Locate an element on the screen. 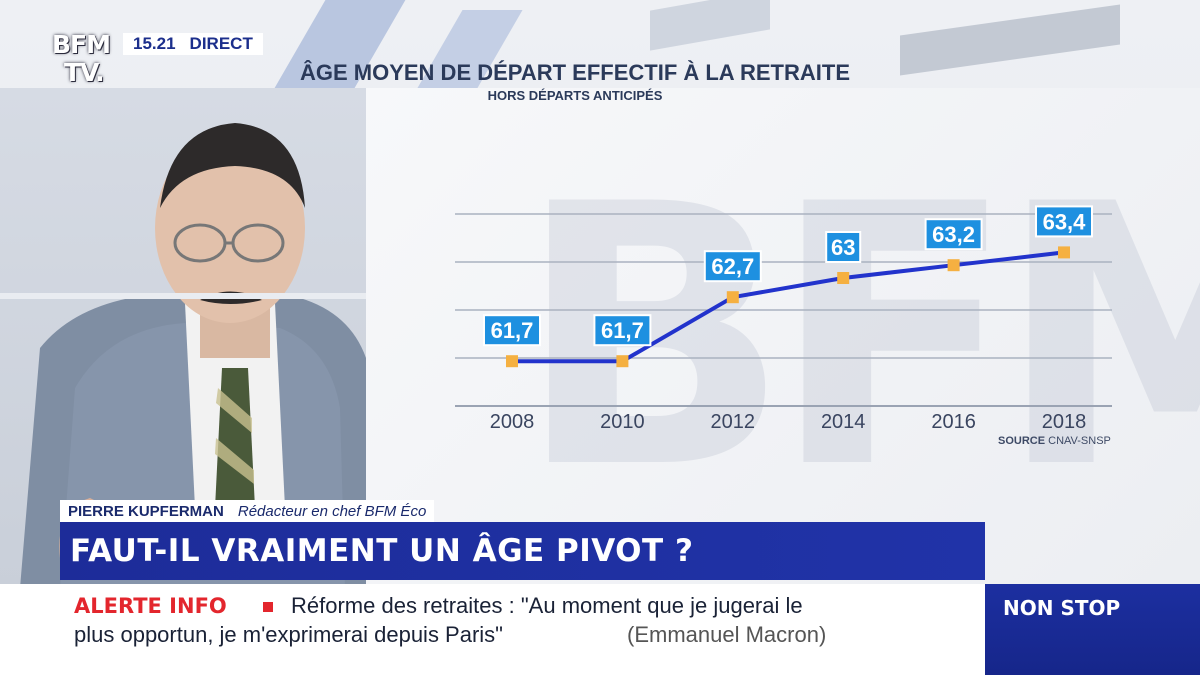 This screenshot has height=675, width=1200. clock-bar: 15.21 DIRECT is located at coordinates (193, 44).